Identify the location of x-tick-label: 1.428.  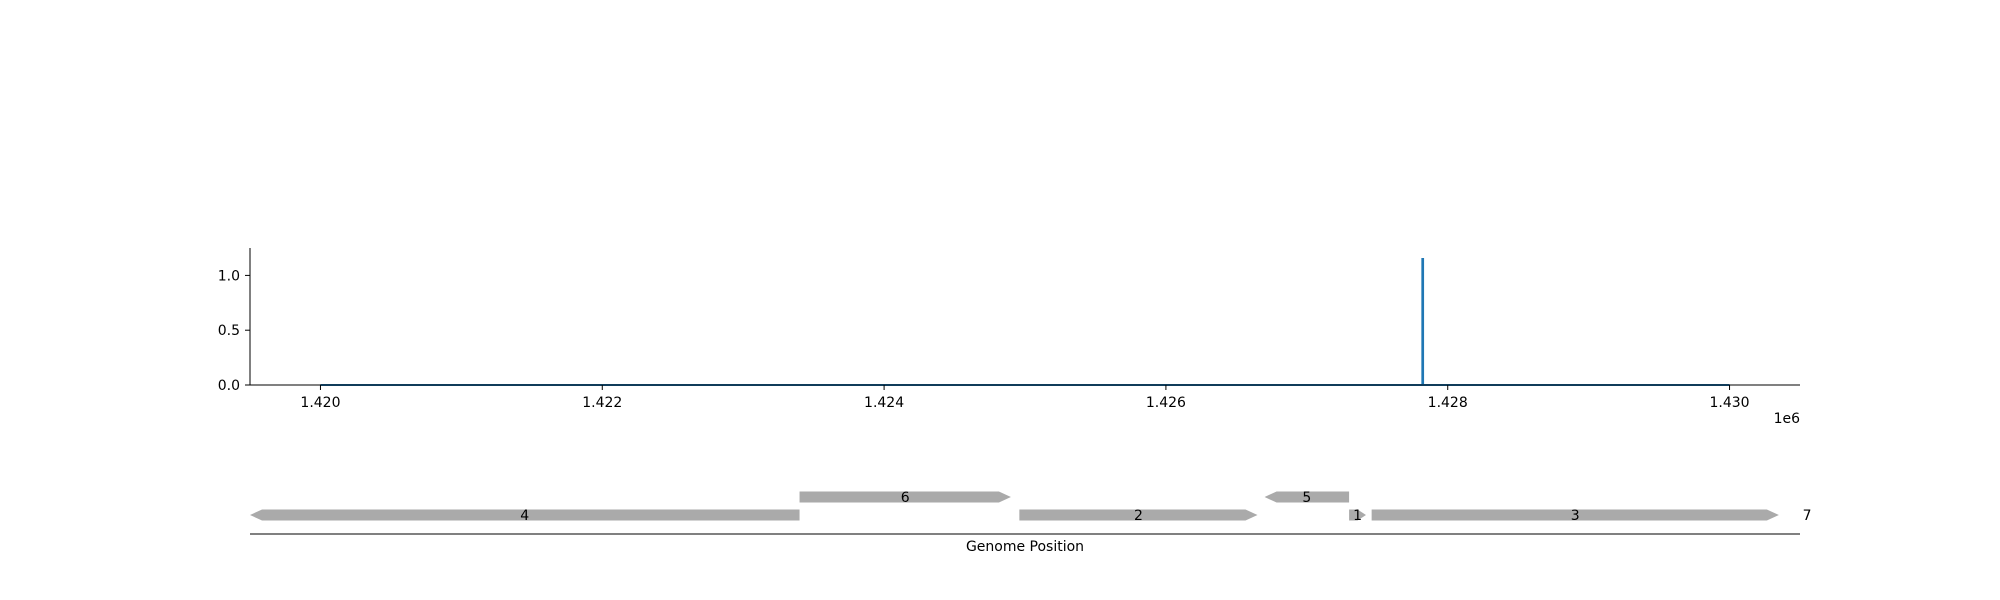
(1448, 403).